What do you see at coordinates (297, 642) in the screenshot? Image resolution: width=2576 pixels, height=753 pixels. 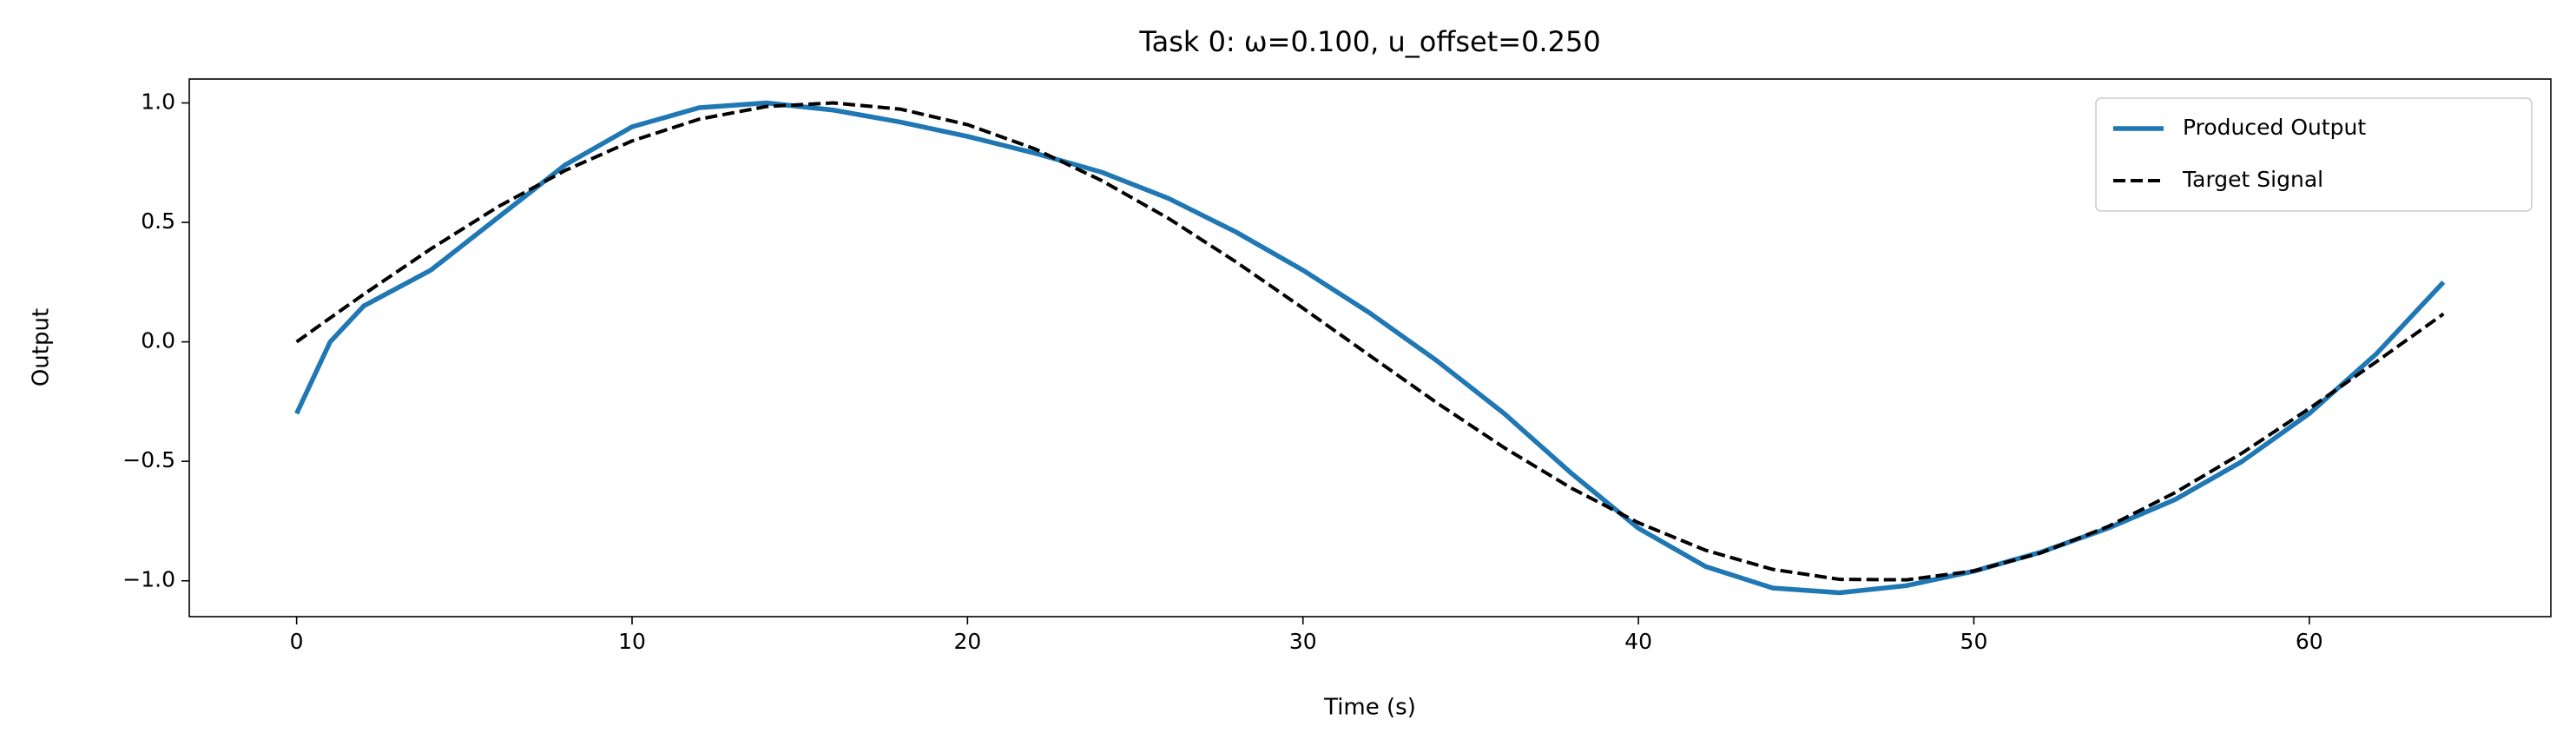 I see `x-tick-label: 0` at bounding box center [297, 642].